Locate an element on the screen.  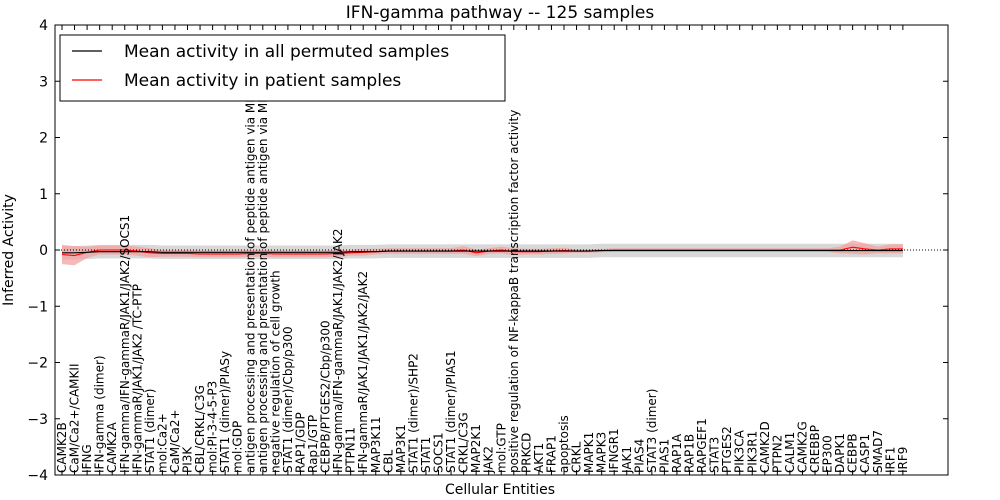
y-tick-label: −2 is located at coordinates (37, 364).